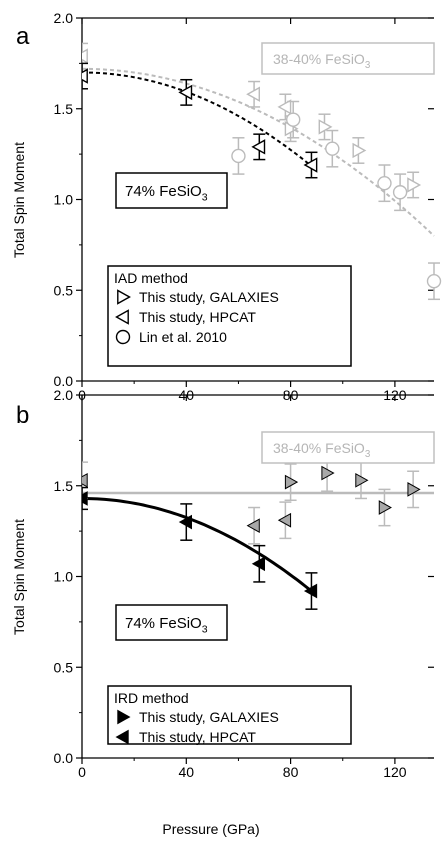 The image size is (443, 841). I want to click on x-tick-label: 120, so click(395, 772).